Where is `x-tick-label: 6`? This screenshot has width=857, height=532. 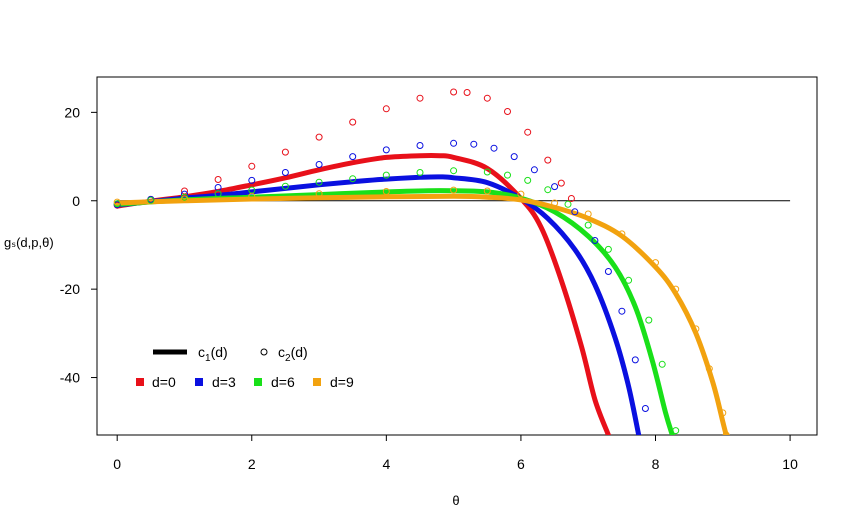
x-tick-label: 6 is located at coordinates (521, 464).